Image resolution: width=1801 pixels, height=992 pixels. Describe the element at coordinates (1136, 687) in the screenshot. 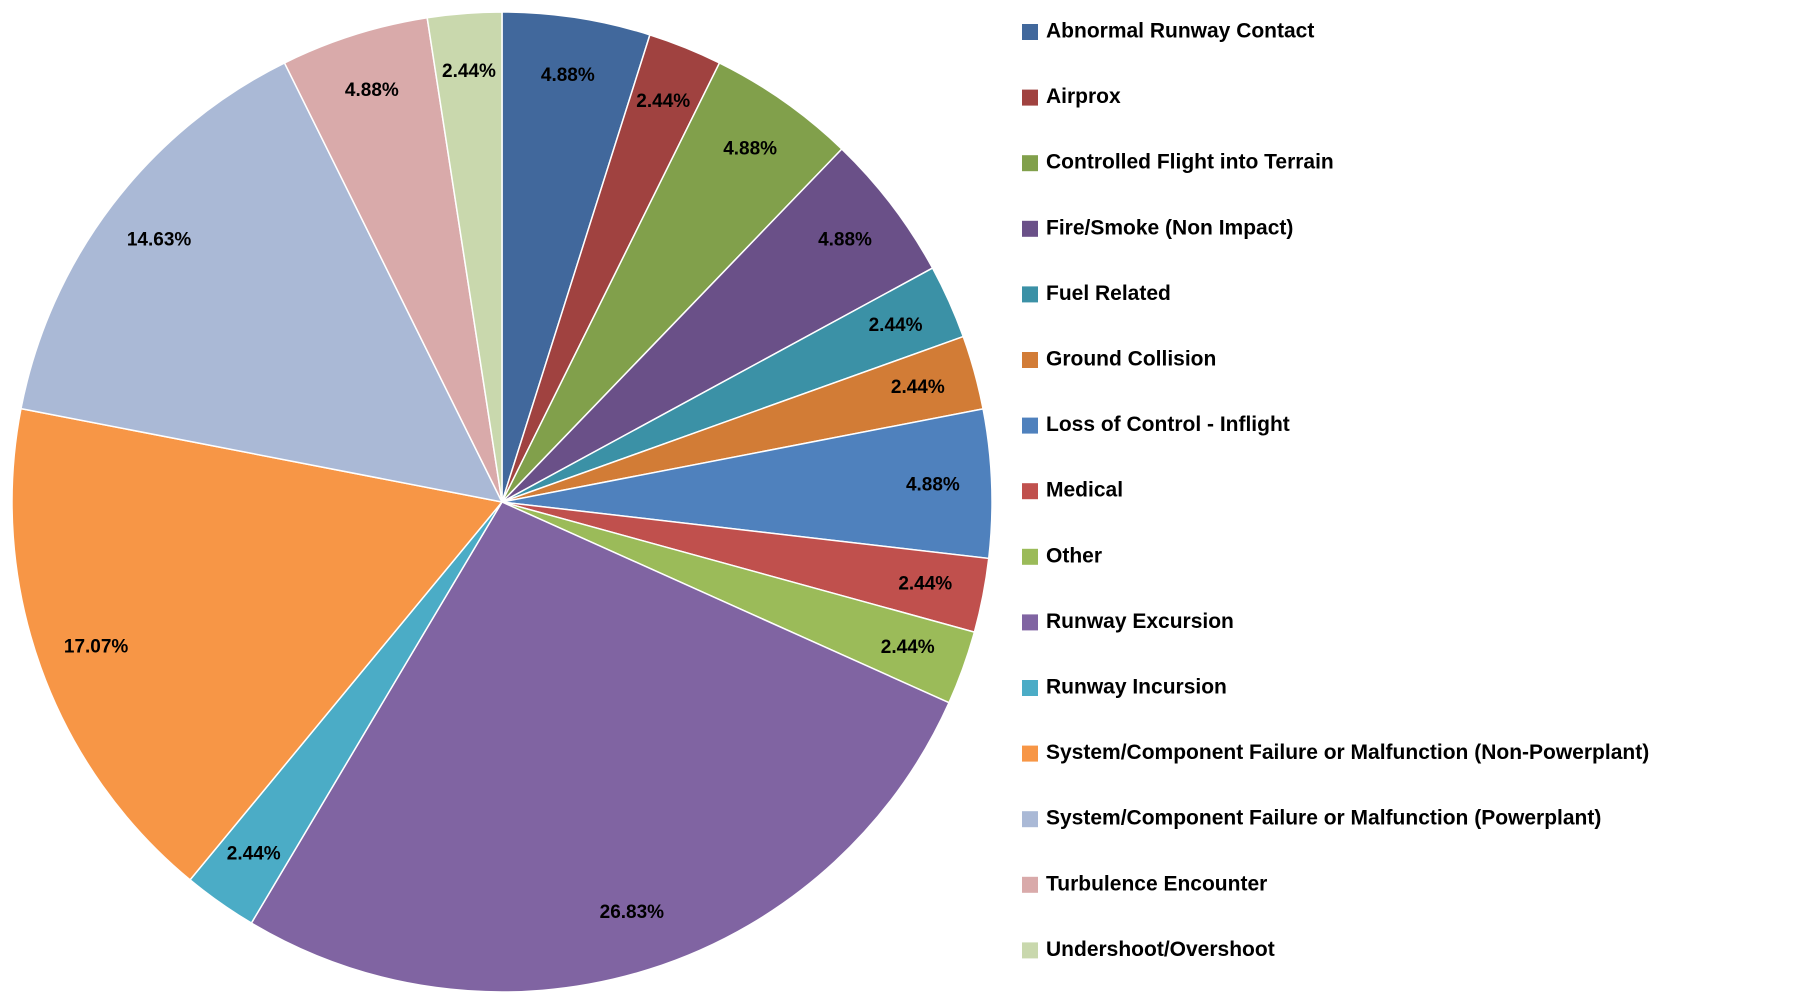

I see `legend-label: Runway Incursion` at that location.